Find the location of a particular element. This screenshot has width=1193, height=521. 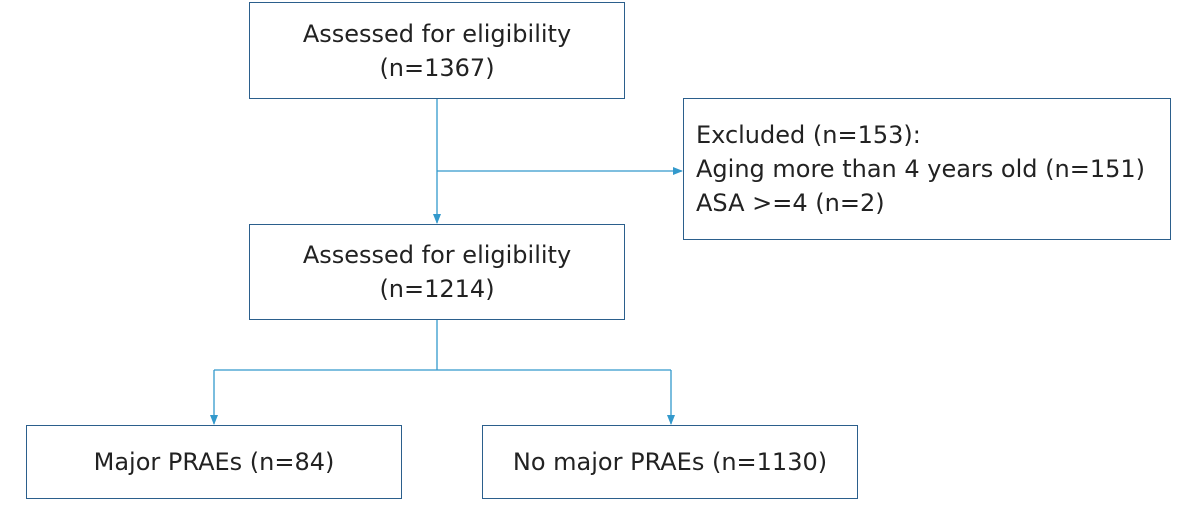

node-major-praes: Major PRAEs (n=84) is located at coordinates (214, 462).